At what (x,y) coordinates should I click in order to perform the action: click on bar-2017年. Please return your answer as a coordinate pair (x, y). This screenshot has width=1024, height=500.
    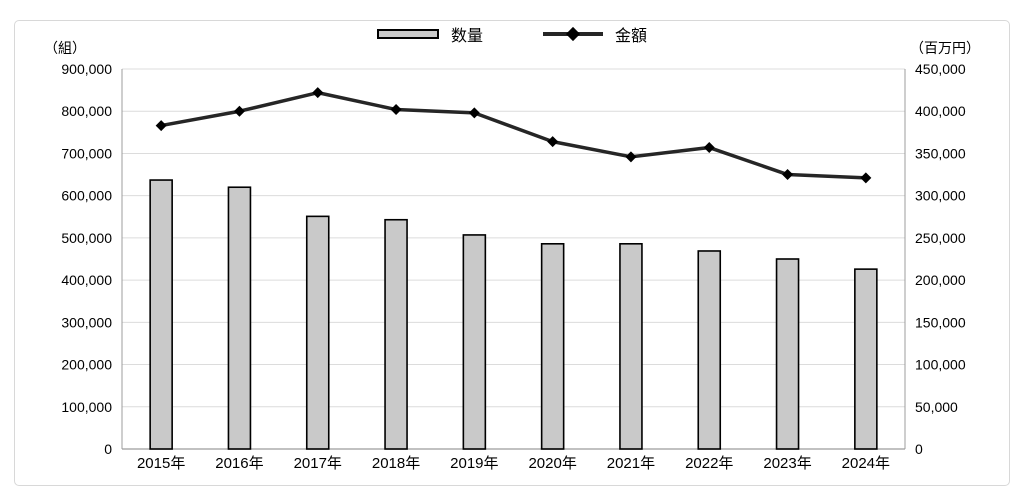
    Looking at the image, I should click on (317, 332).